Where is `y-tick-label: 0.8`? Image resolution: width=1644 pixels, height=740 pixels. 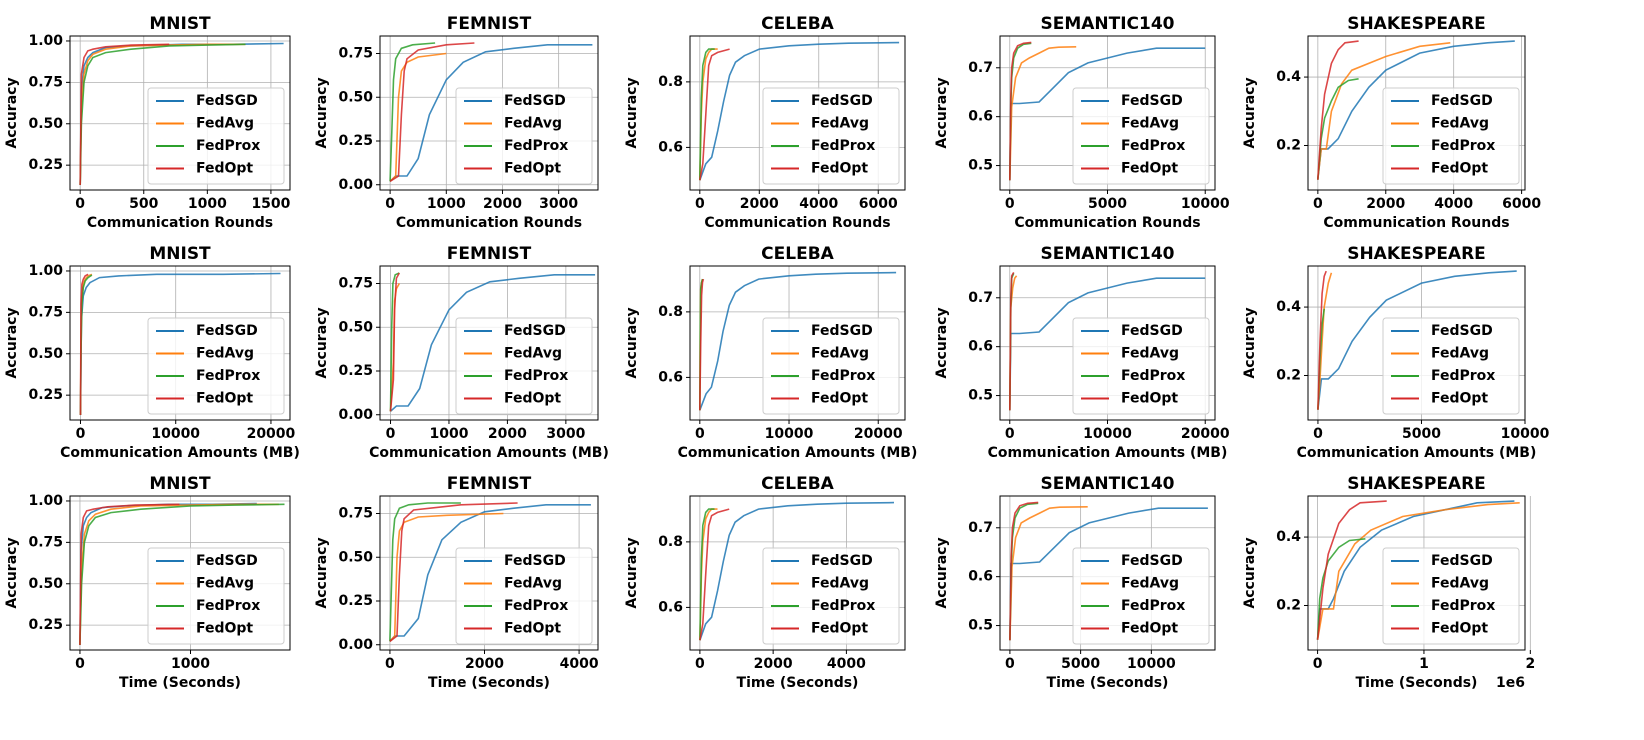
y-tick-label: 0.8 is located at coordinates (670, 542).